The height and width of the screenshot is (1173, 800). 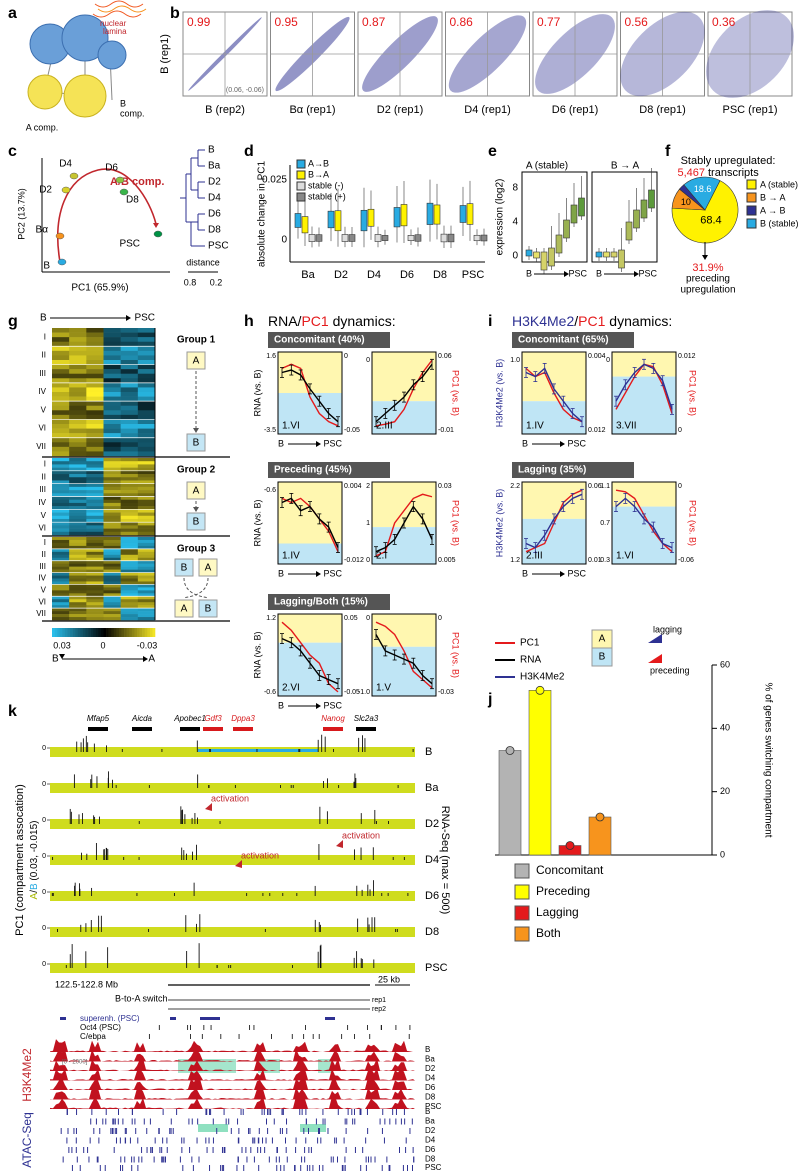 I want to click on label: D6, so click(x=407, y=275).